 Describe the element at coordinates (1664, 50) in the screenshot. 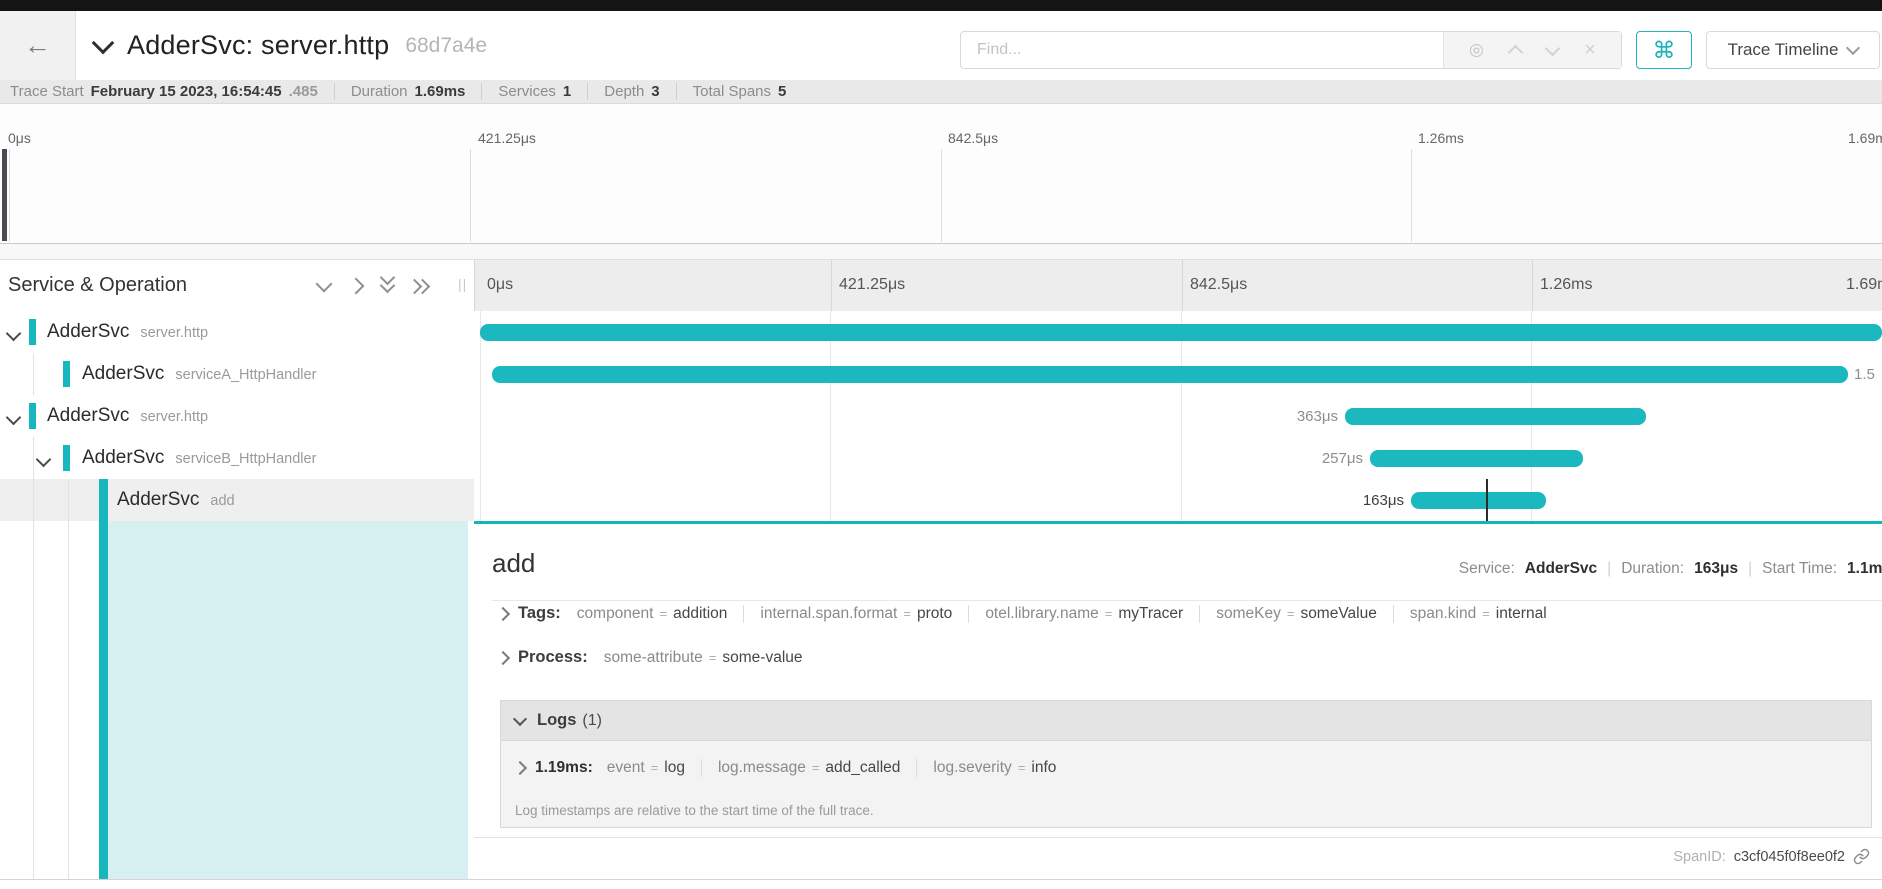

I see `keyboard-shortcuts-button: ⌘` at that location.